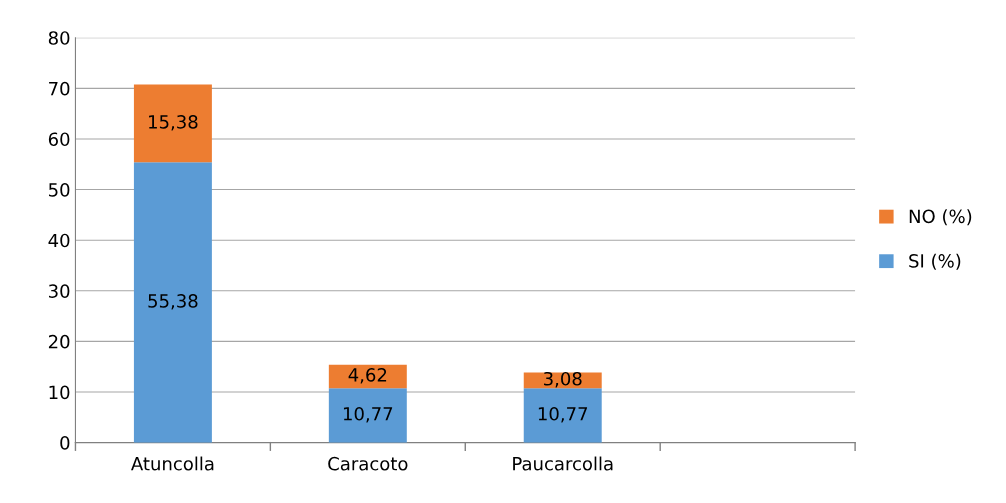  What do you see at coordinates (172, 463) in the screenshot?
I see `x-tick-label: Atuncolla` at bounding box center [172, 463].